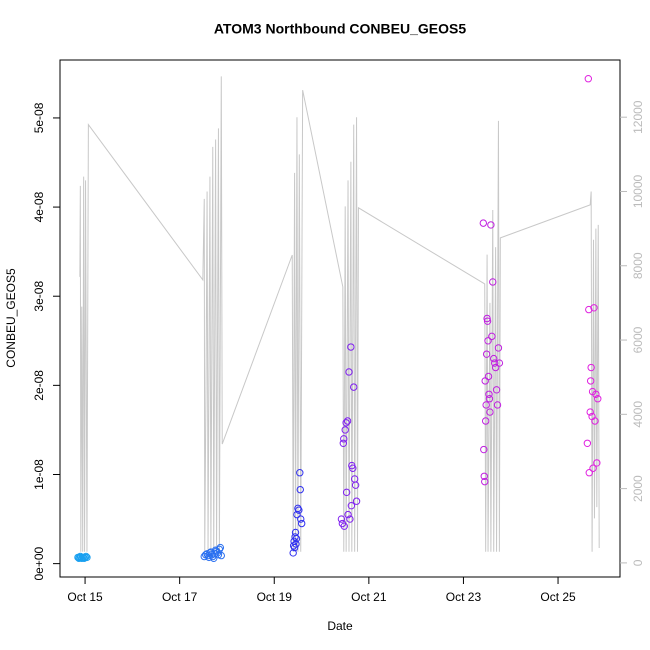 The width and height of the screenshot is (650, 650). I want to click on x-tick-label: Oct 19, so click(275, 597).